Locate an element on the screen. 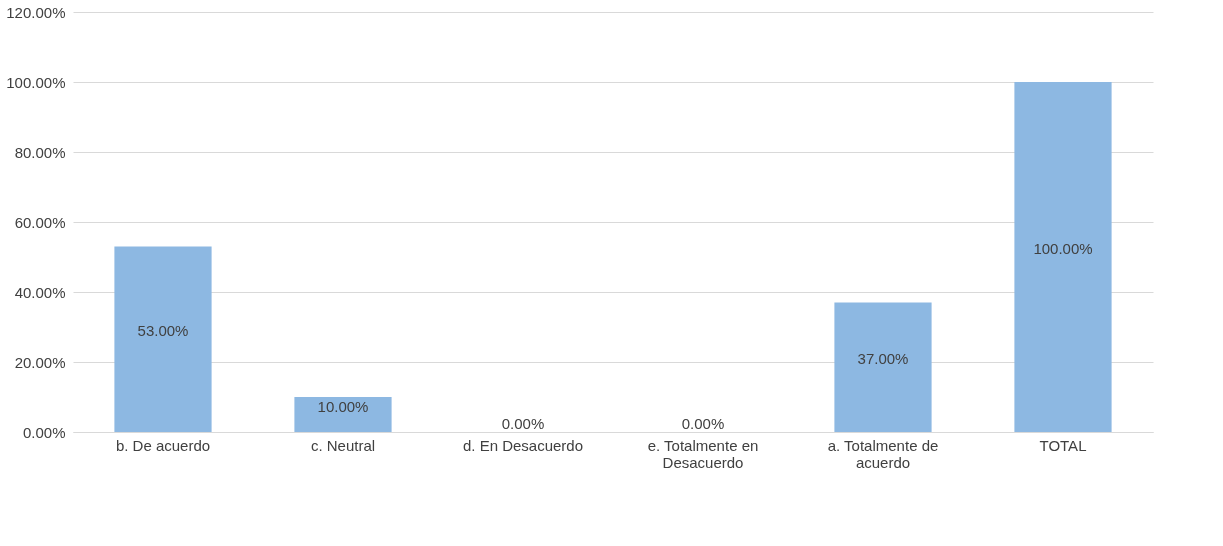 The height and width of the screenshot is (546, 1223). data-label: 37.00% is located at coordinates (883, 359).